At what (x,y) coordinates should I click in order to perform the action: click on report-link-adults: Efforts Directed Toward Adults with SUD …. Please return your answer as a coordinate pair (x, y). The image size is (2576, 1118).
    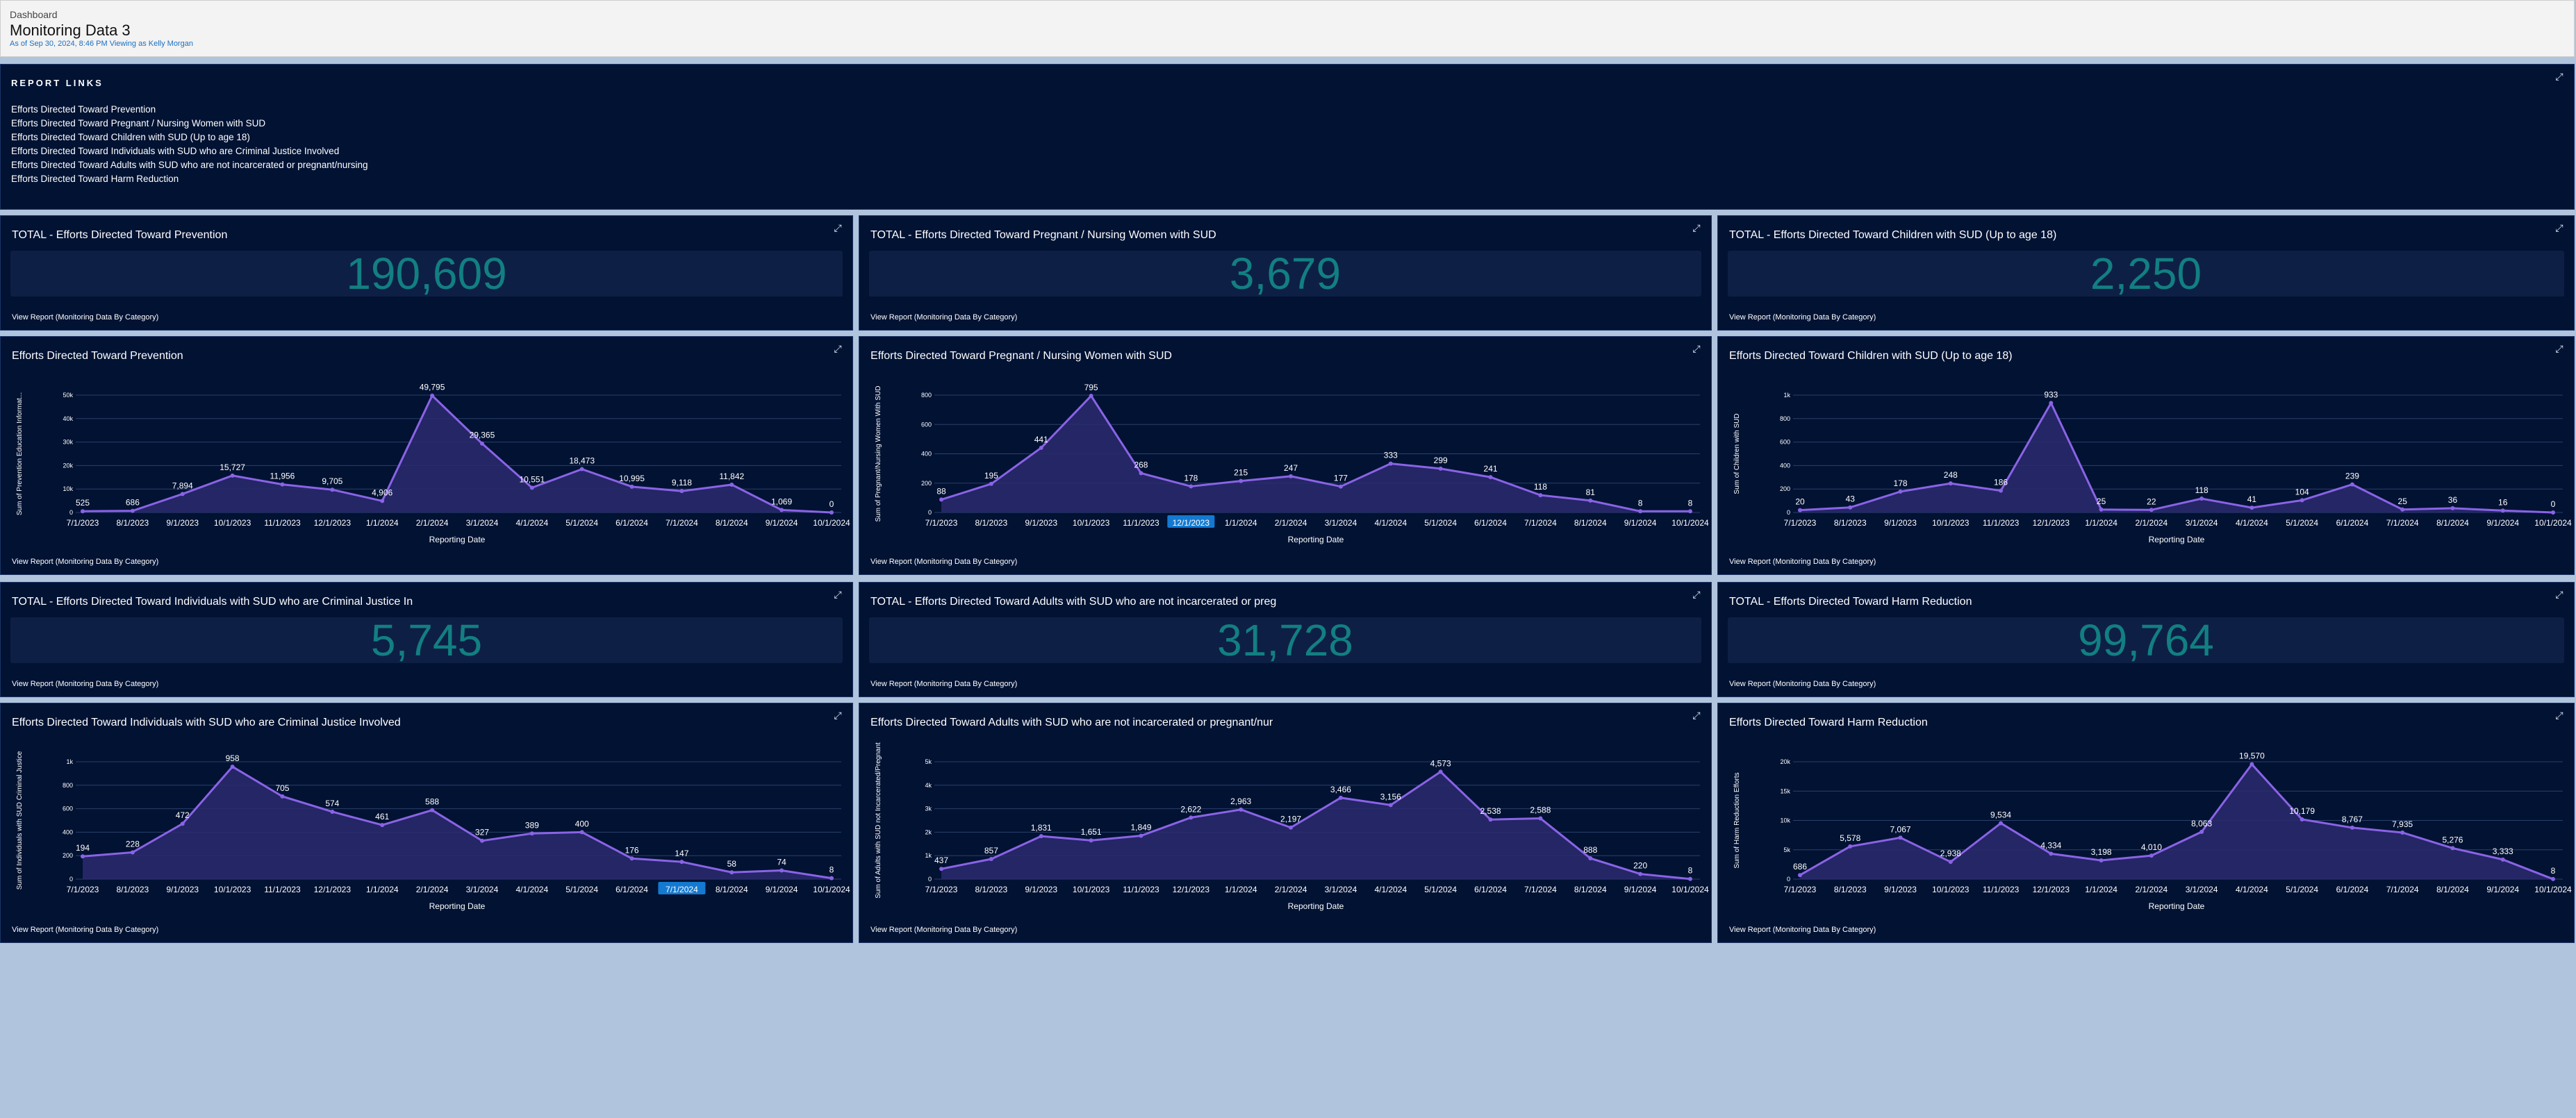
    Looking at the image, I should click on (190, 165).